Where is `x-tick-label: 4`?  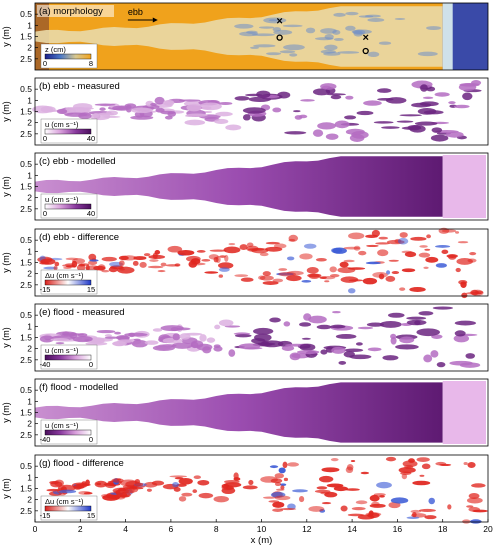
x-tick-label: 4 is located at coordinates (125, 529).